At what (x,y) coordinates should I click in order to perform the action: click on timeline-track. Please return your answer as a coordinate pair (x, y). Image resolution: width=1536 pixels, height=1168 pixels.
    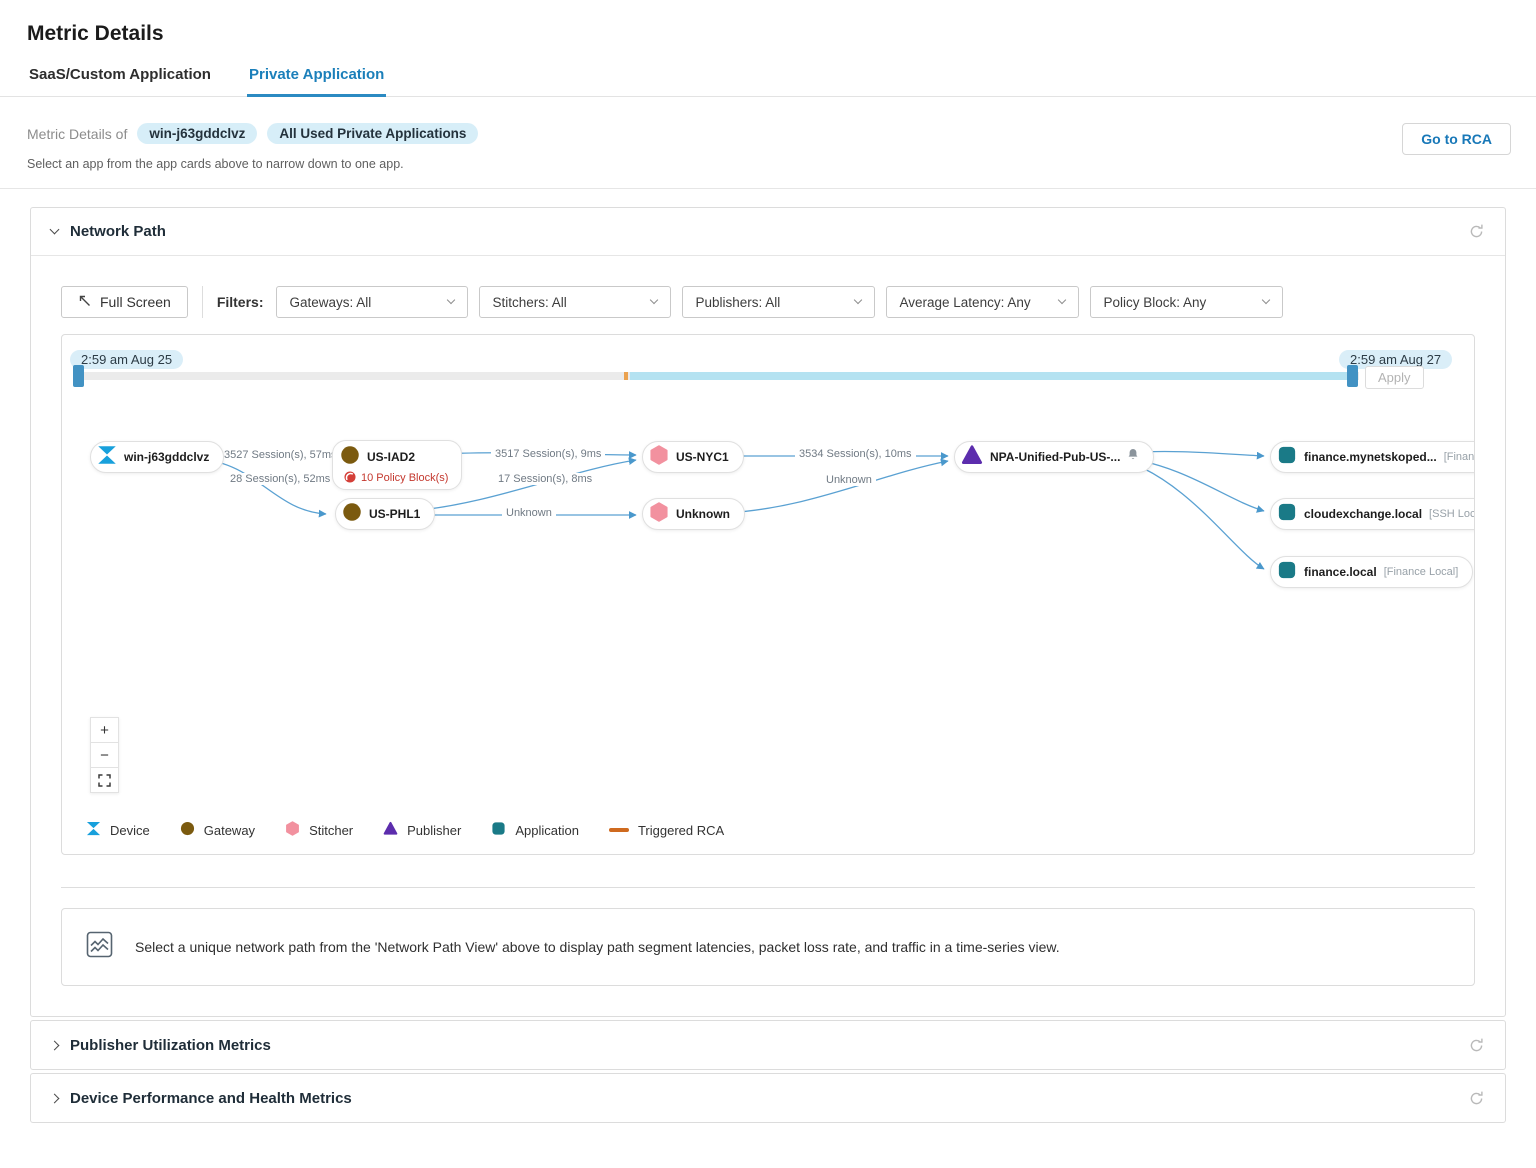
    Looking at the image, I should click on (716, 376).